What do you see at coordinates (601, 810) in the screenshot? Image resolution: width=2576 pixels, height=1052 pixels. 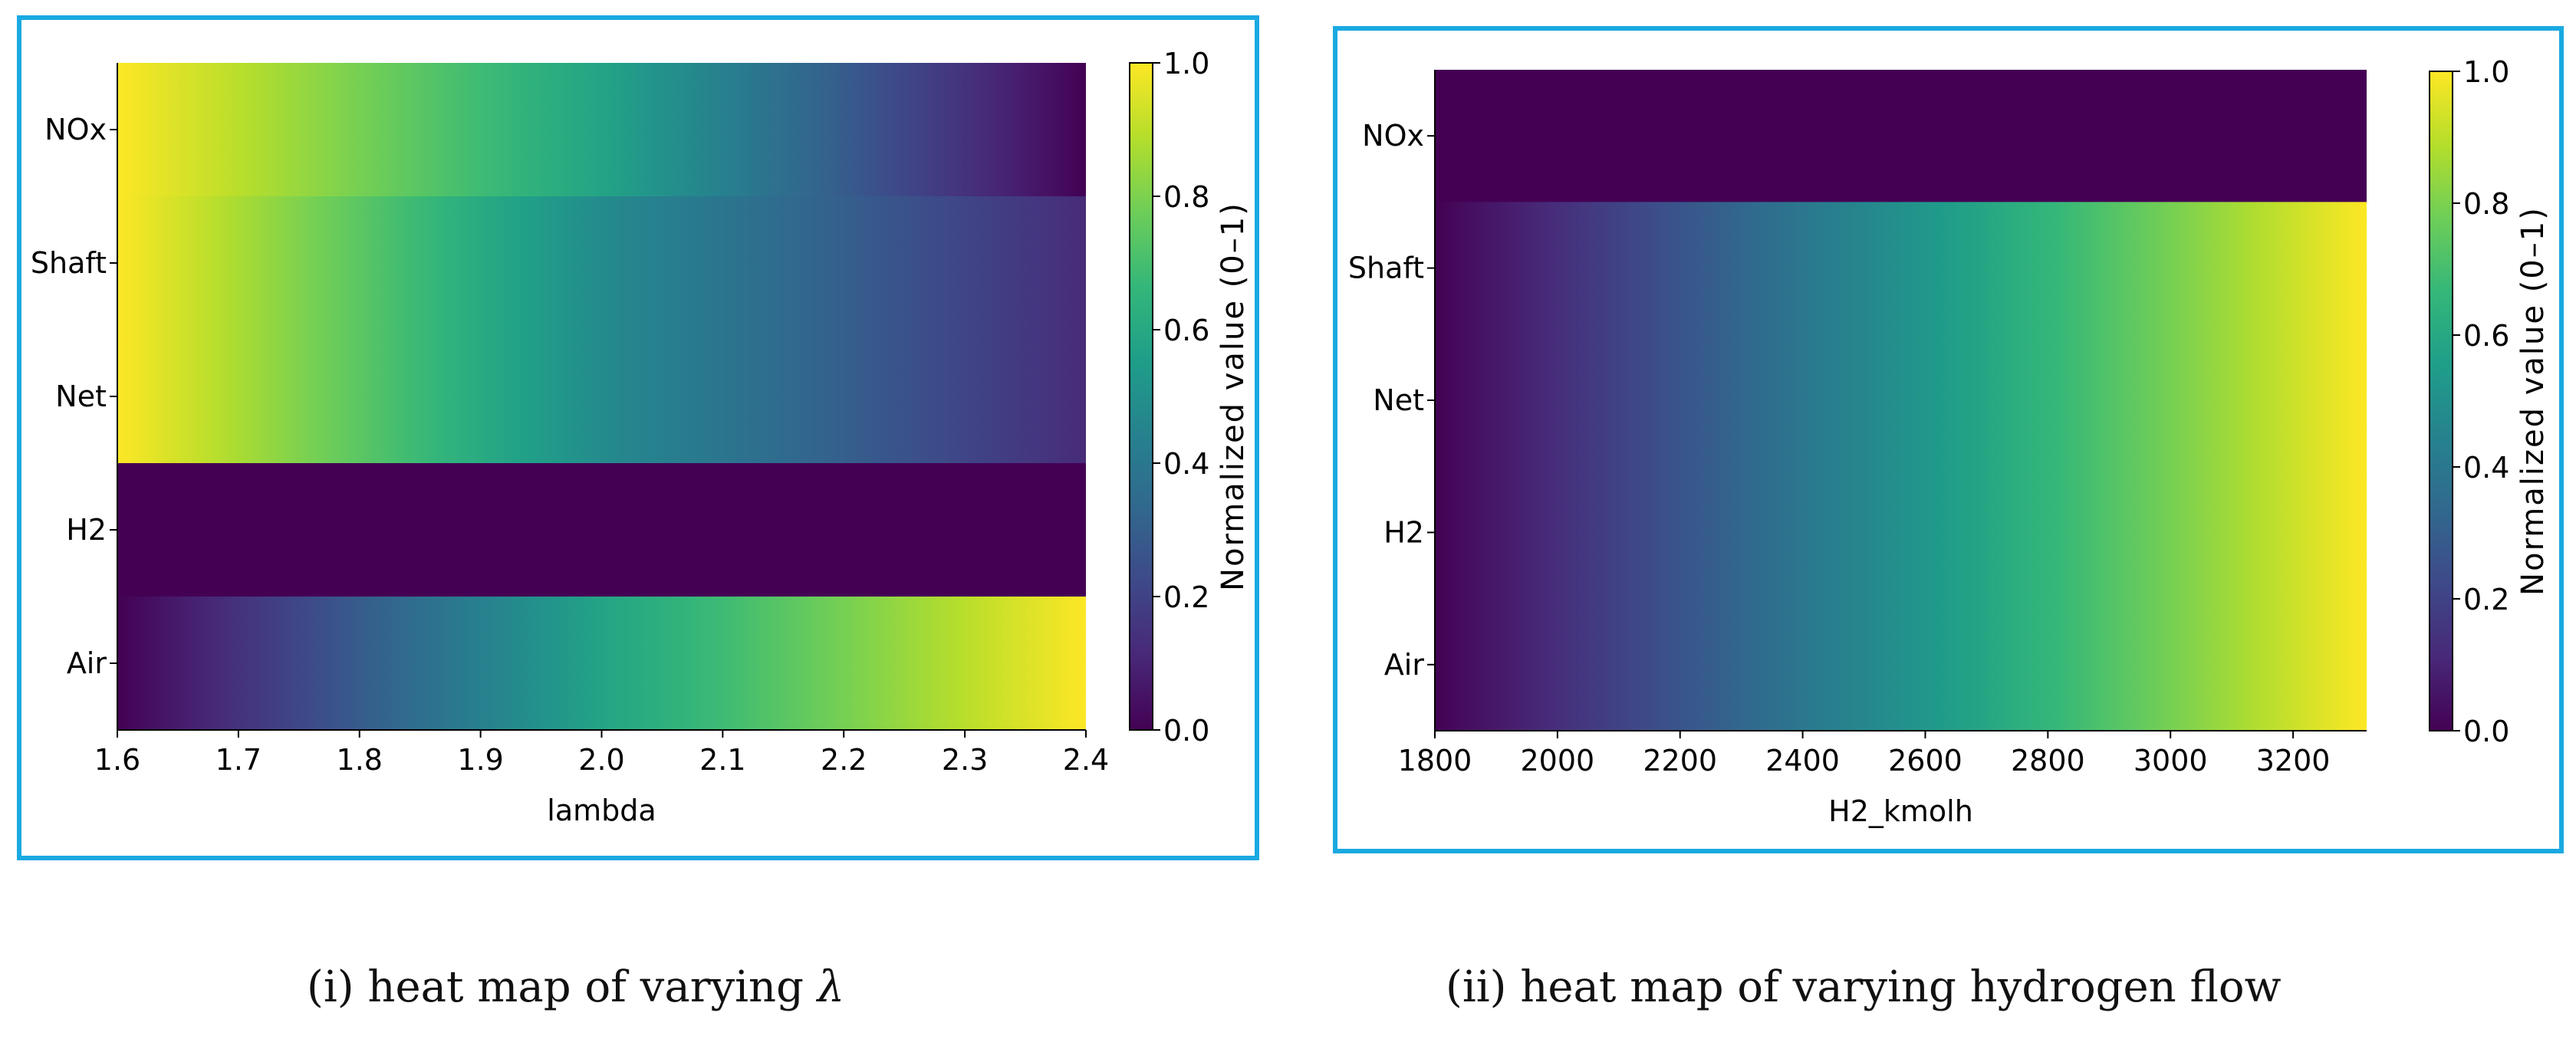 I see `x-axis-label: lambda` at bounding box center [601, 810].